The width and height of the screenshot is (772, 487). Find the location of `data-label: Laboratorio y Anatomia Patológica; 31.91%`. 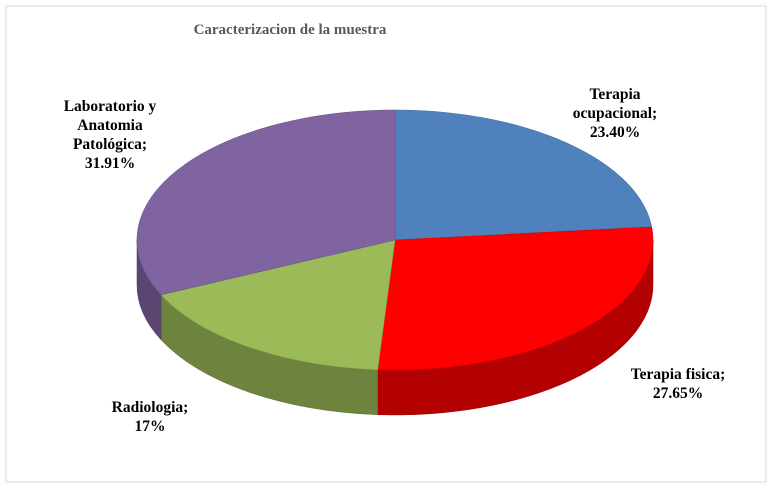

data-label: Laboratorio y Anatomia Patológica; 31.91% is located at coordinates (110, 135).